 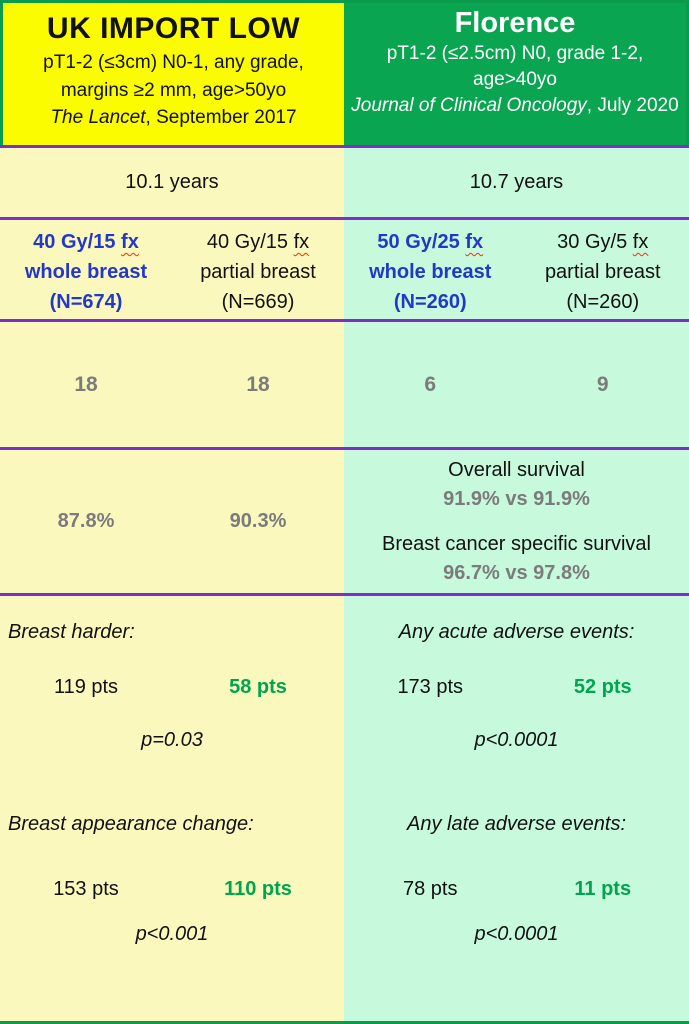 I want to click on counts-row: 18 18 6 9, so click(x=344, y=384).